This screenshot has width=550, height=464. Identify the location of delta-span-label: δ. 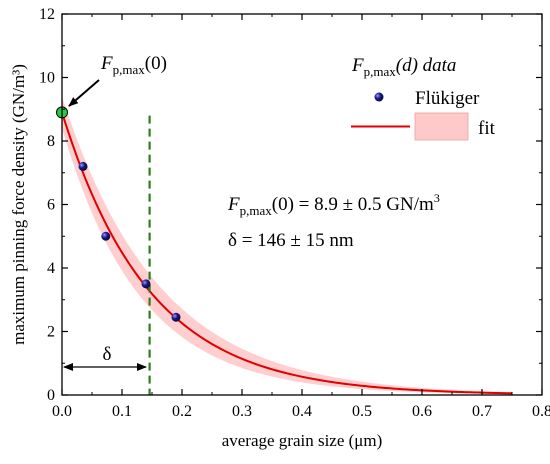
(107, 354).